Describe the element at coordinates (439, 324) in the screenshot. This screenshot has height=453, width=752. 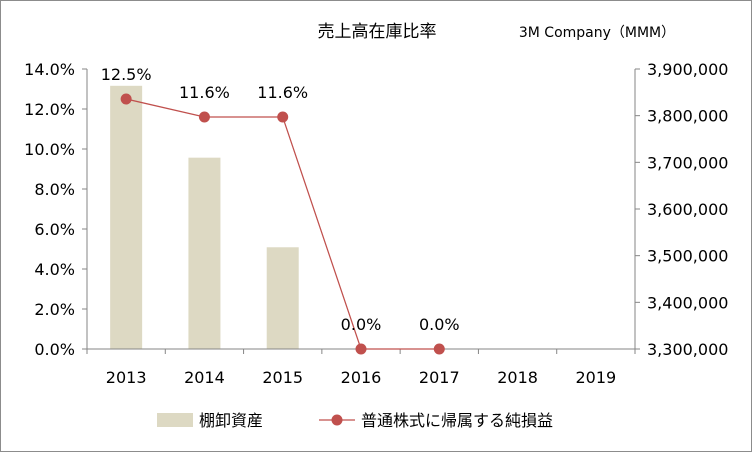
I see `data-label-2017: 0.0%` at that location.